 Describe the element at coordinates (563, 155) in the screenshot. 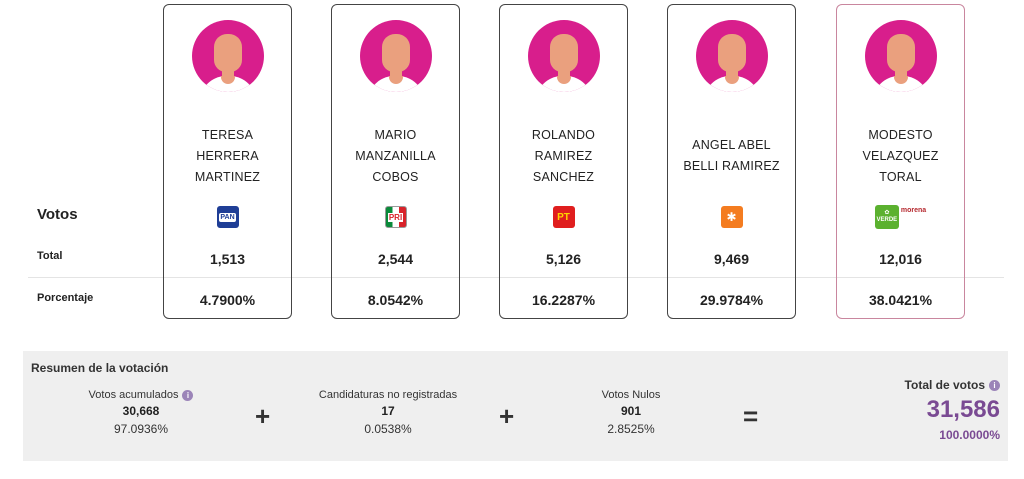

I see `candidate-name: ROLANDO RAMIREZ SANCHEZ` at that location.